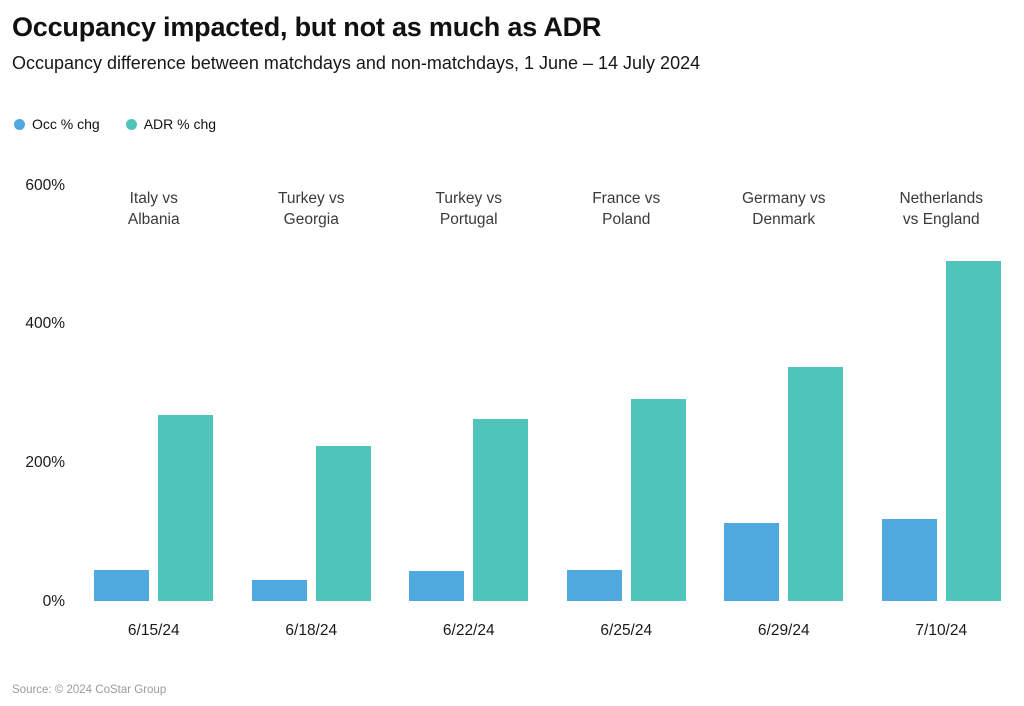 Image resolution: width=1024 pixels, height=706 pixels. I want to click on legend-label-occ: Occ % chg, so click(66, 124).